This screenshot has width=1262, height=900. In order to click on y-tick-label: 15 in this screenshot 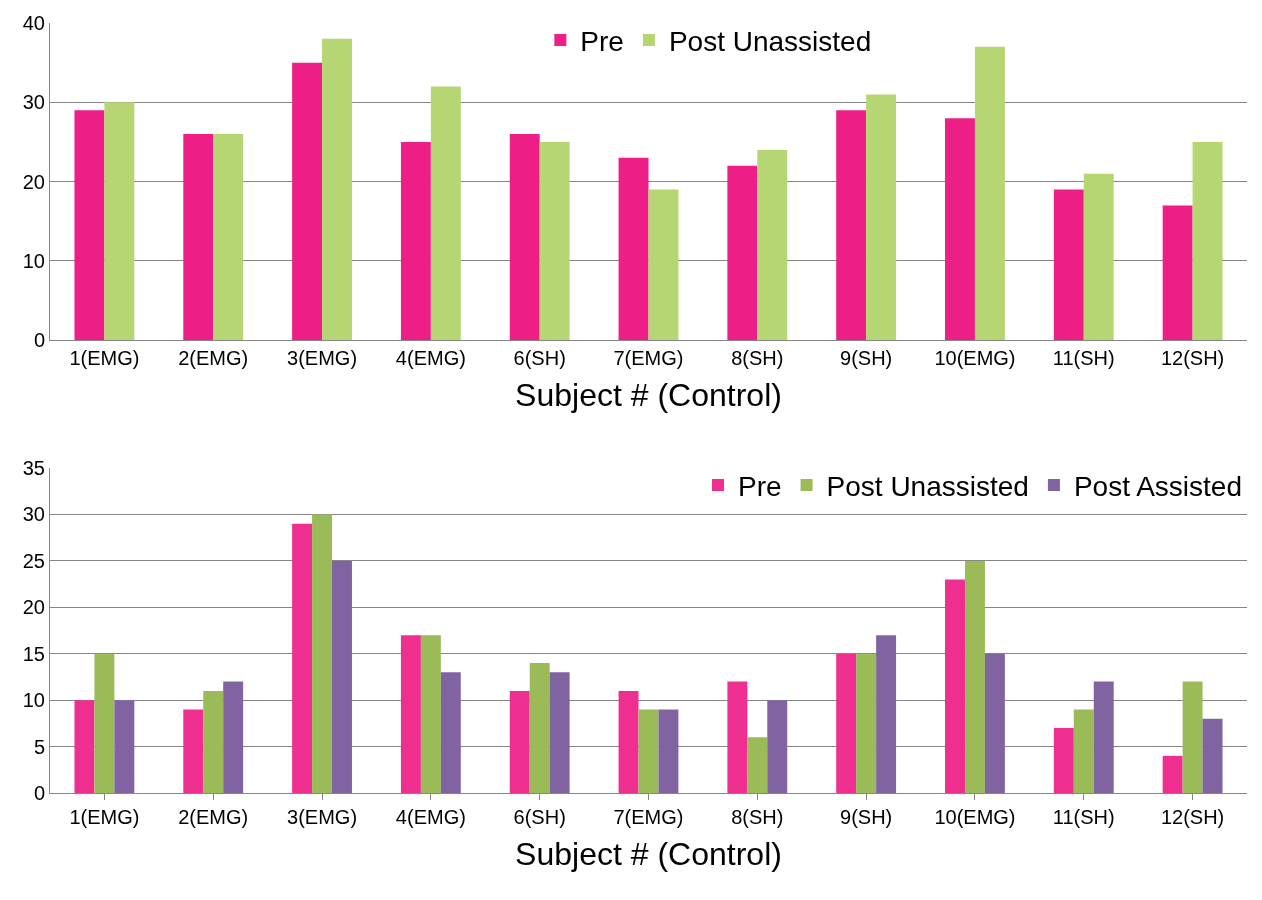, I will do `click(33, 653)`.